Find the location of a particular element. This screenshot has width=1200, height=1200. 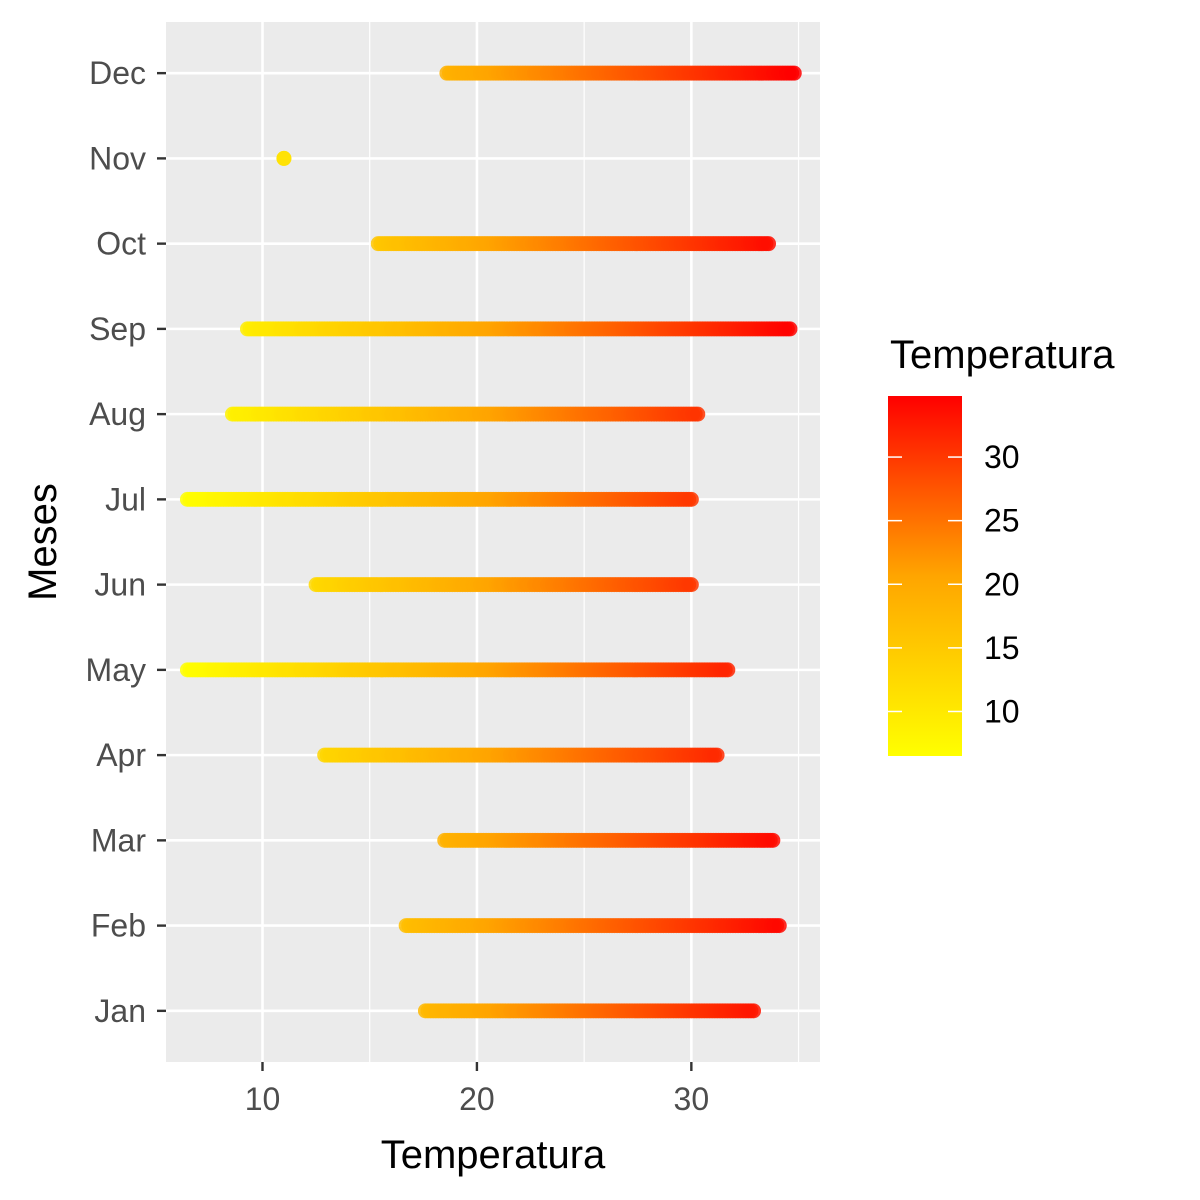

range-apr is located at coordinates (521, 755).